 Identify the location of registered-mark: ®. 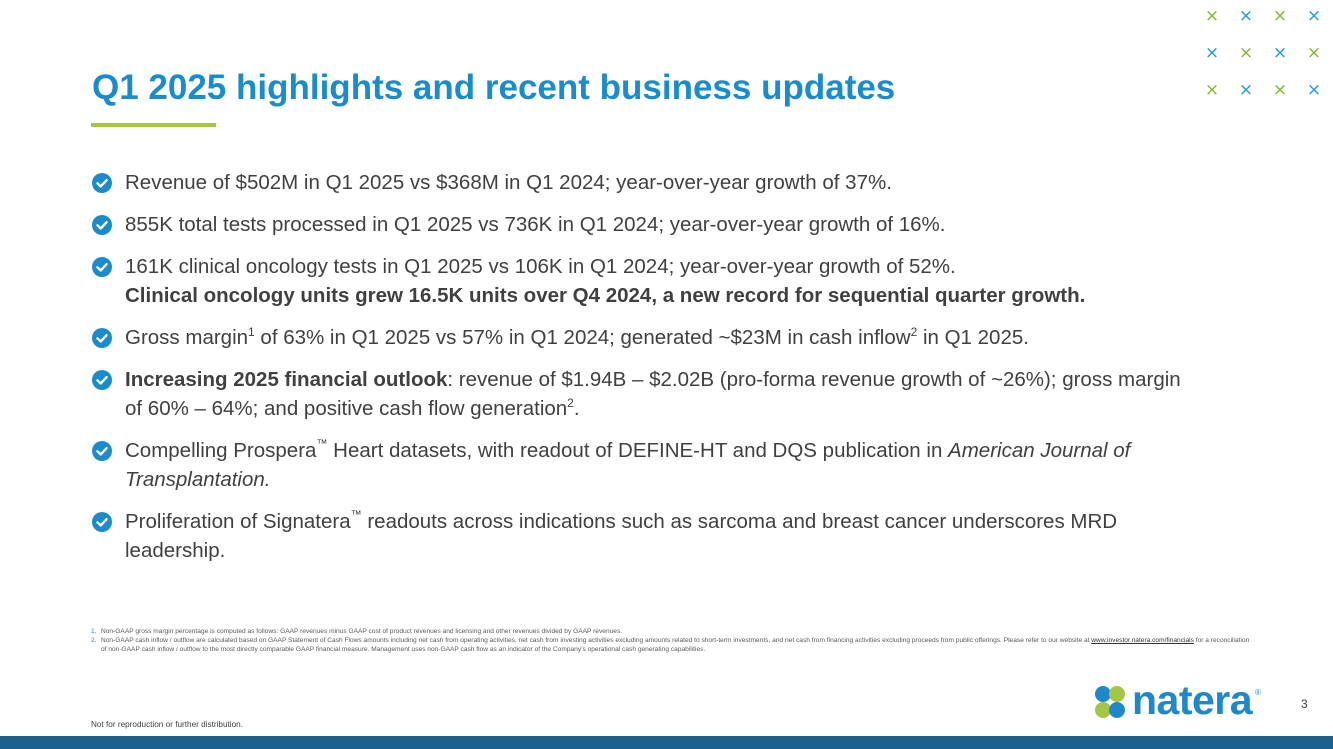
(1258, 692).